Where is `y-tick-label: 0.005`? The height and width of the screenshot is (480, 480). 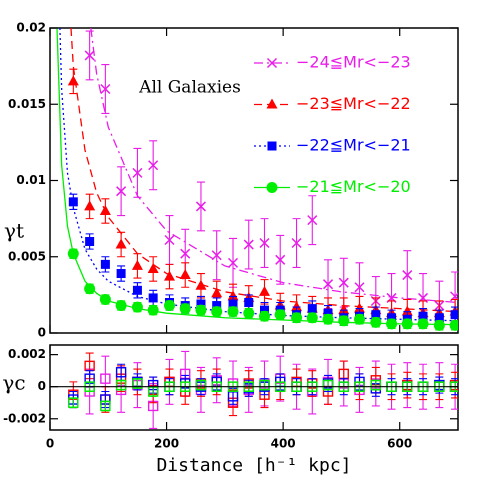 y-tick-label: 0.005 is located at coordinates (27, 256).